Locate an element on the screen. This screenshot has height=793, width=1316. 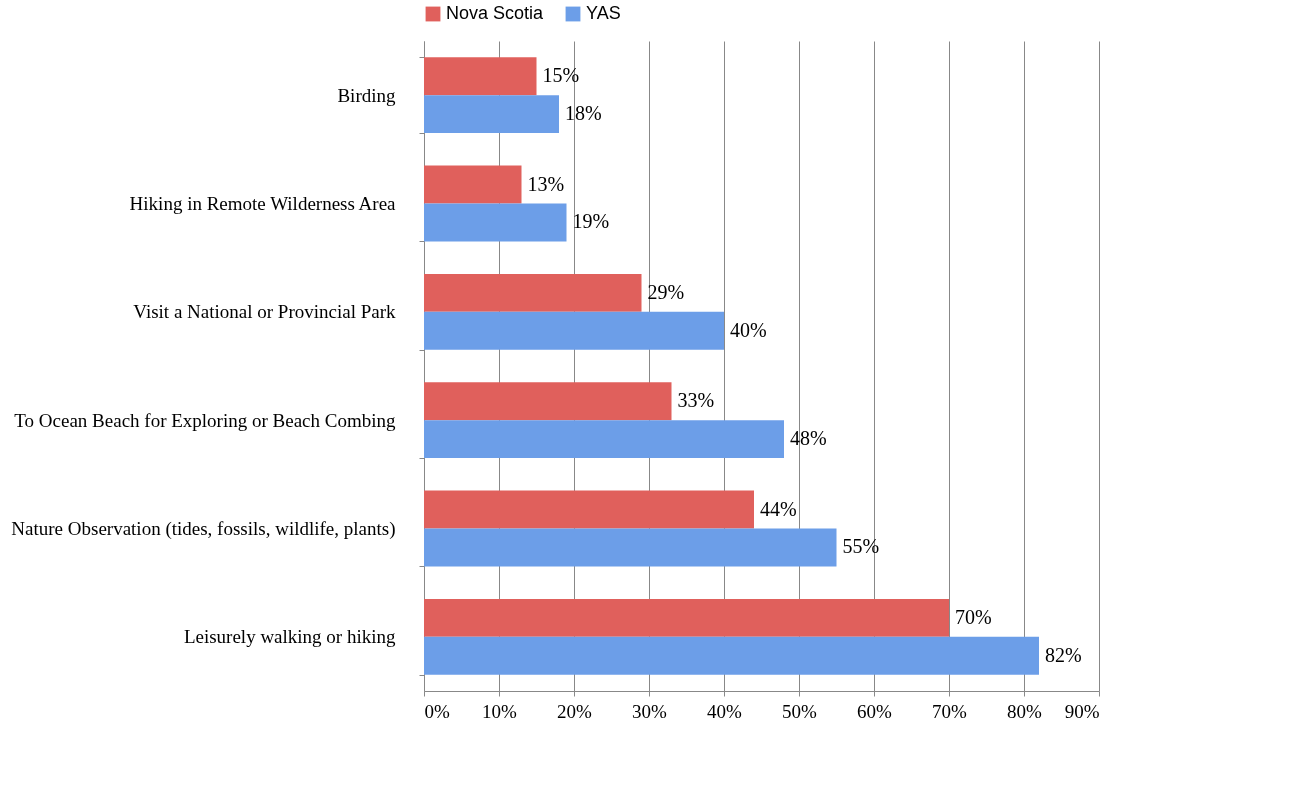
data-label: 40% is located at coordinates (748, 329).